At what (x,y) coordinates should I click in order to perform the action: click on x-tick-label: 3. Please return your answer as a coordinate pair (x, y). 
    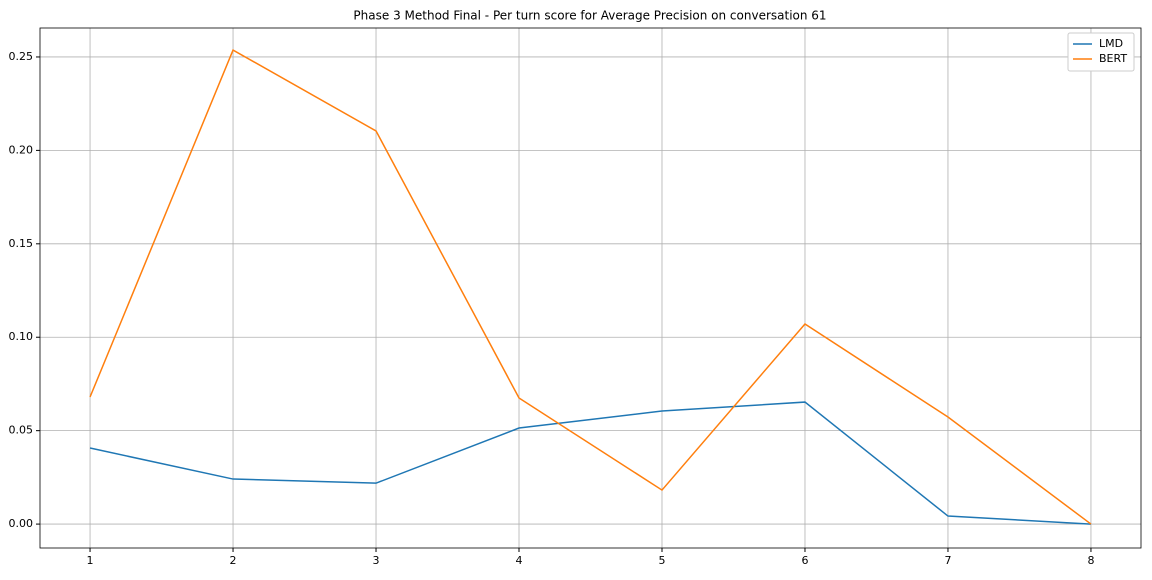
    Looking at the image, I should click on (376, 560).